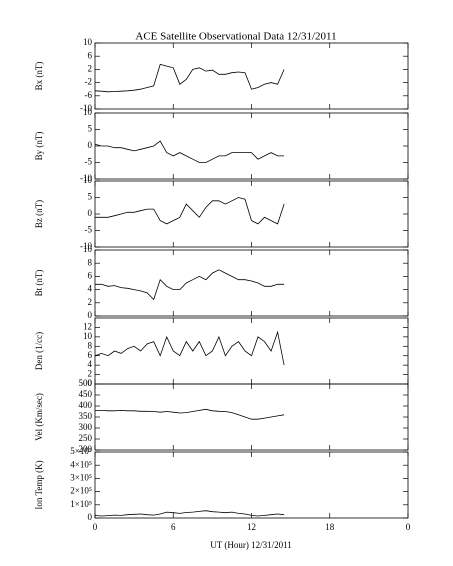 The image size is (453, 566). I want to click on y-axis-label: Den (1/cc), so click(39, 351).